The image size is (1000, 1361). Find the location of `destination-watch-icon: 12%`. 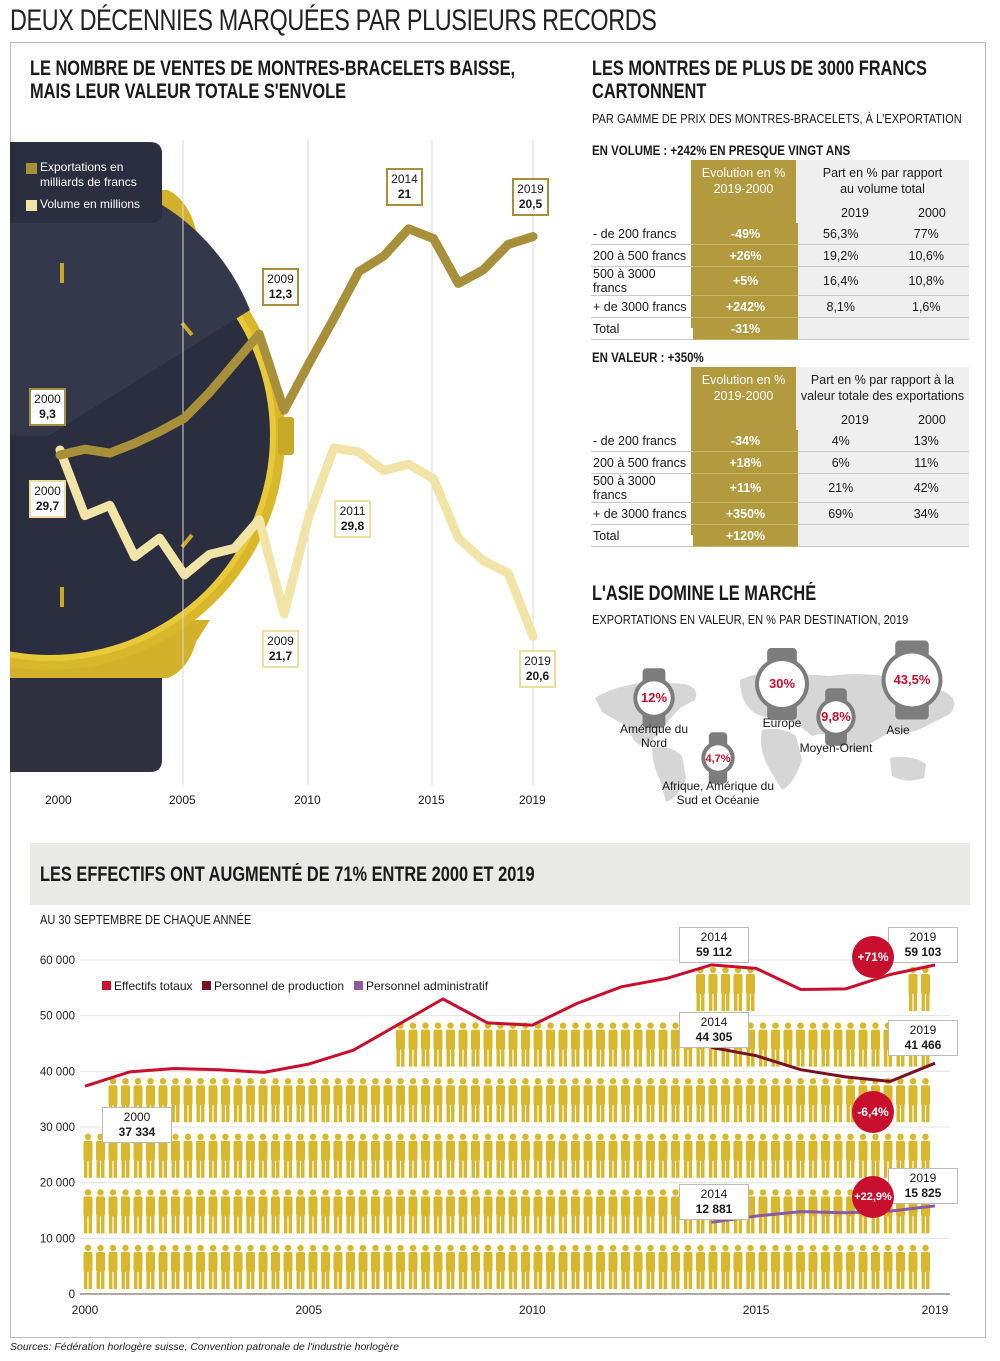

destination-watch-icon: 12% is located at coordinates (654, 698).